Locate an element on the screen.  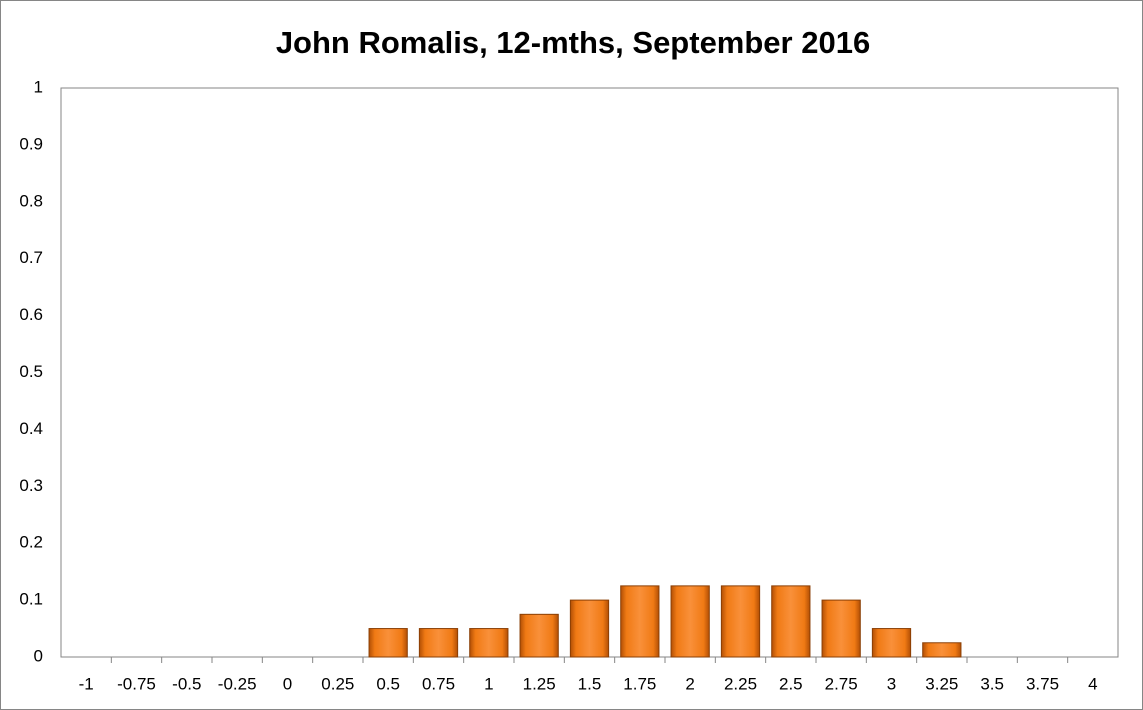
y-tick-label: 0.5 is located at coordinates (31, 371).